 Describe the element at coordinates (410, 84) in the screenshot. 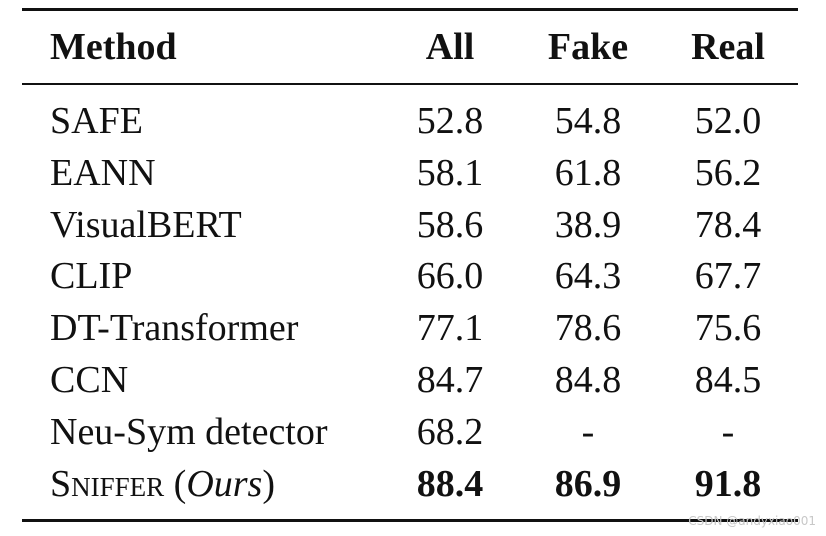

I see `mid-rule` at that location.